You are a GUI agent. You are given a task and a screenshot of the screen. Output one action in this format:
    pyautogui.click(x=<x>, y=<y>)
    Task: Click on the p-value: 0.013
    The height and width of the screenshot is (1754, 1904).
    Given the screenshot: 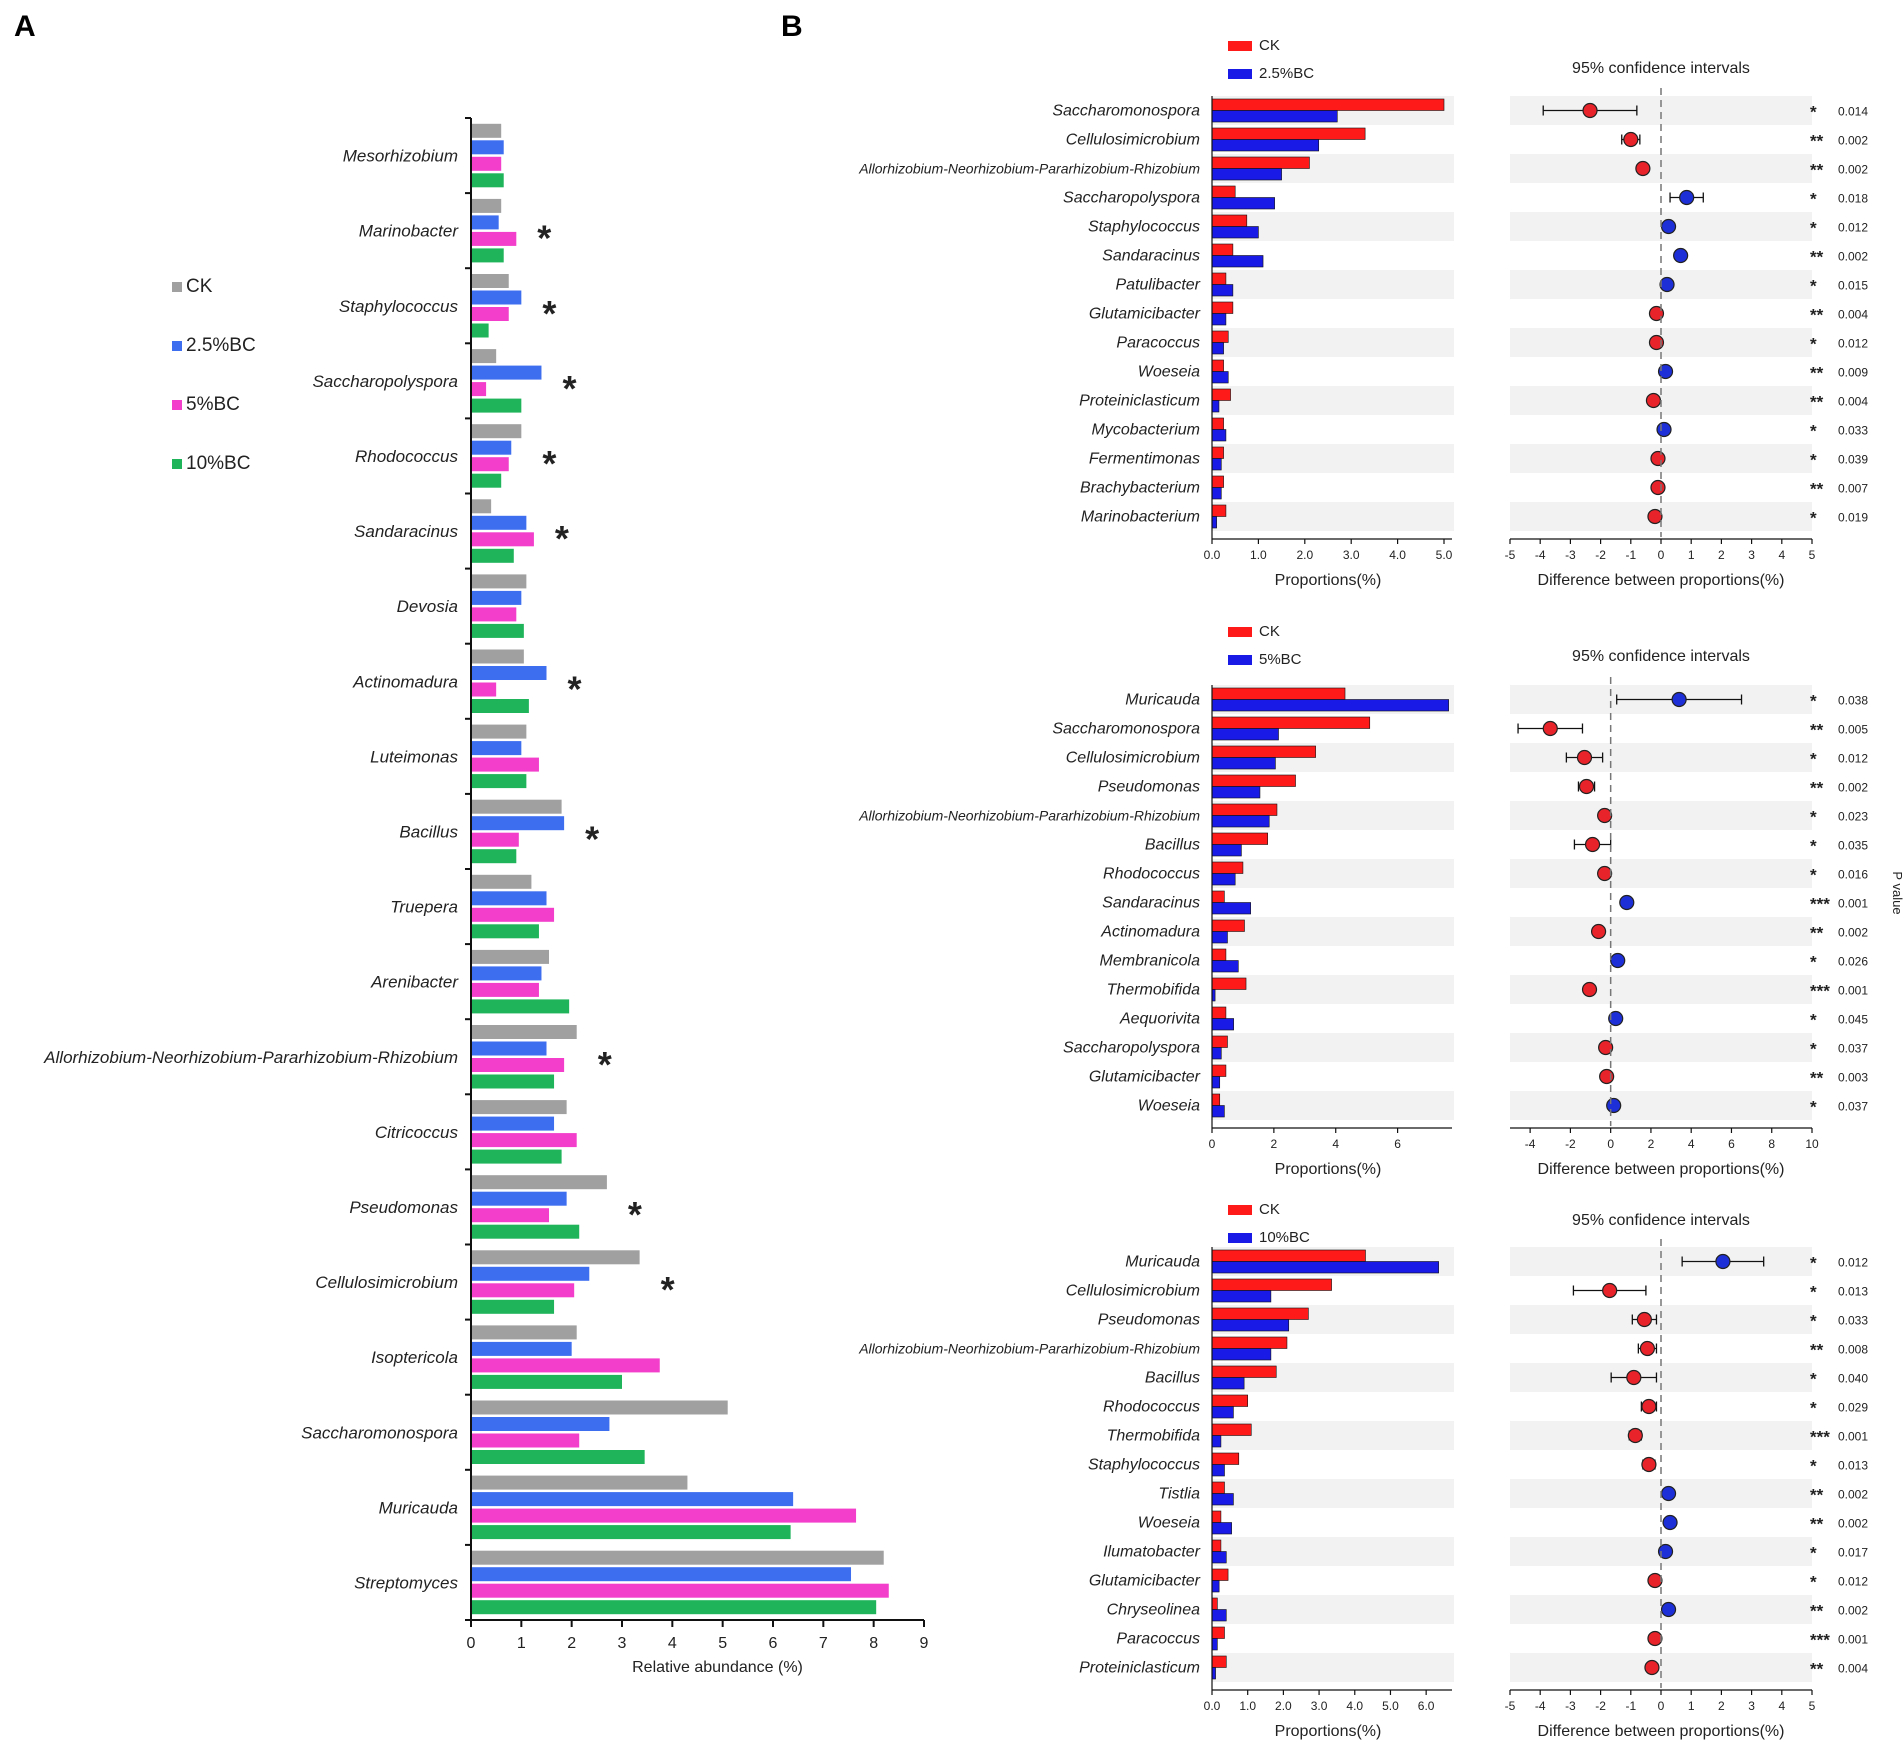 What is the action you would take?
    pyautogui.click(x=1853, y=1466)
    